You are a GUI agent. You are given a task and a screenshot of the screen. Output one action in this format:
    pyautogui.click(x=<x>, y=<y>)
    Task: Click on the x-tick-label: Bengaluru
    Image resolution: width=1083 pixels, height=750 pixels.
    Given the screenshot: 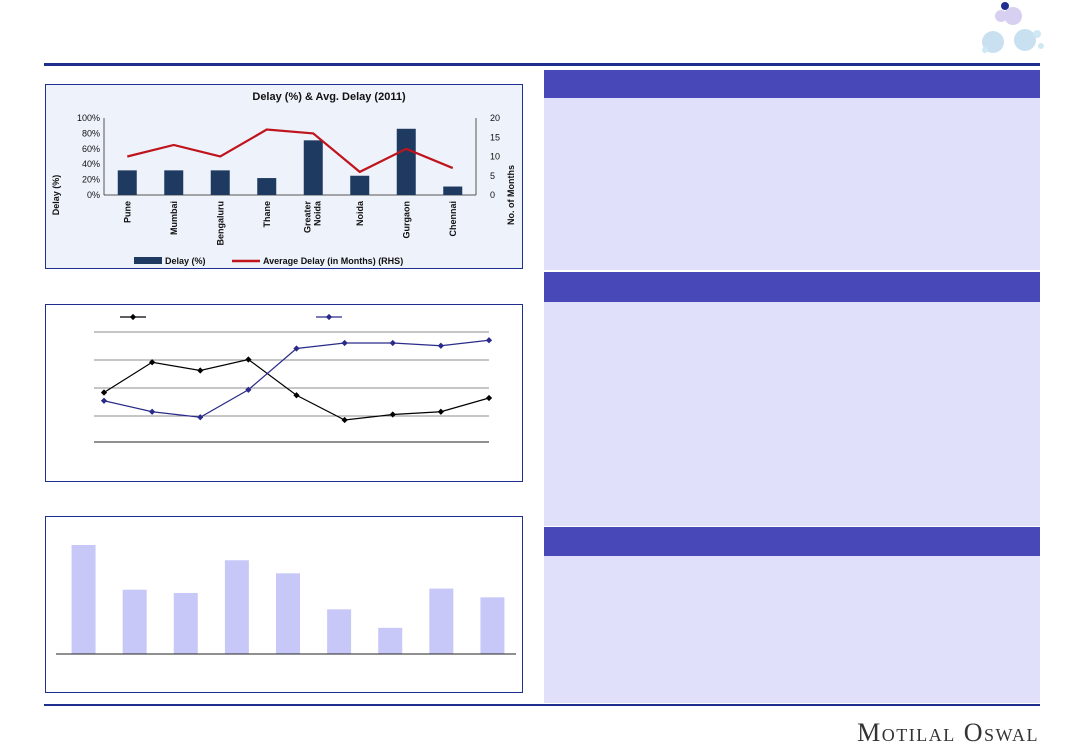 What is the action you would take?
    pyautogui.click(x=220, y=223)
    